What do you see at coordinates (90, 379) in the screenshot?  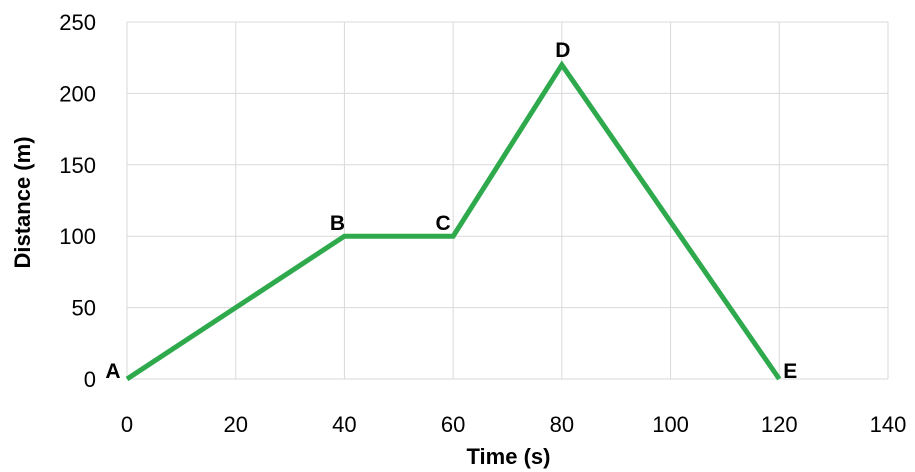 I see `y-tick-label: 0` at bounding box center [90, 379].